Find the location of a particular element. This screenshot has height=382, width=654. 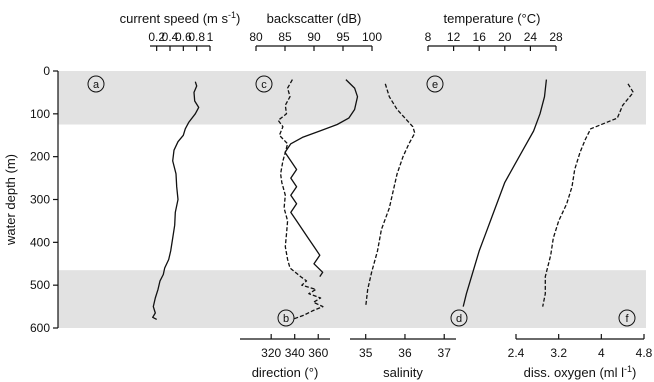

panel-1-top-tick-label: 80 is located at coordinates (256, 37).